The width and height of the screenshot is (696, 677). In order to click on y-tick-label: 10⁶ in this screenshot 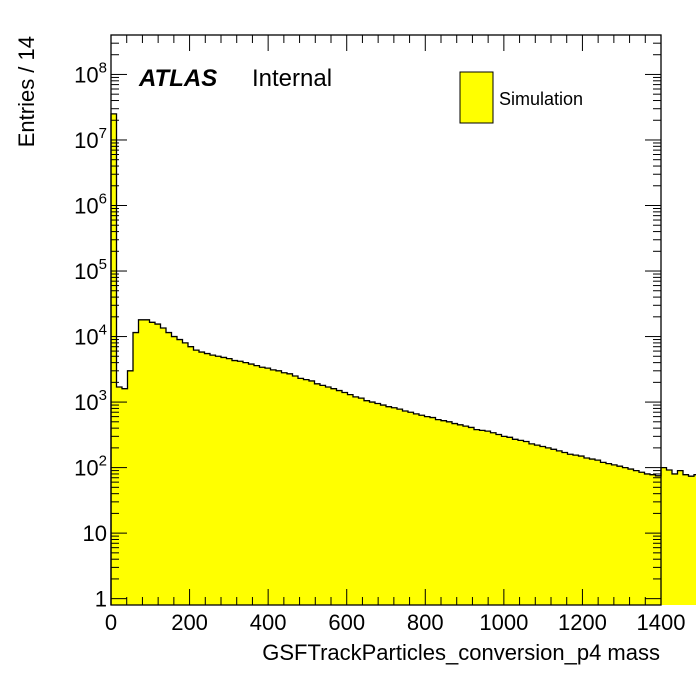, I will do `click(90, 205)`.